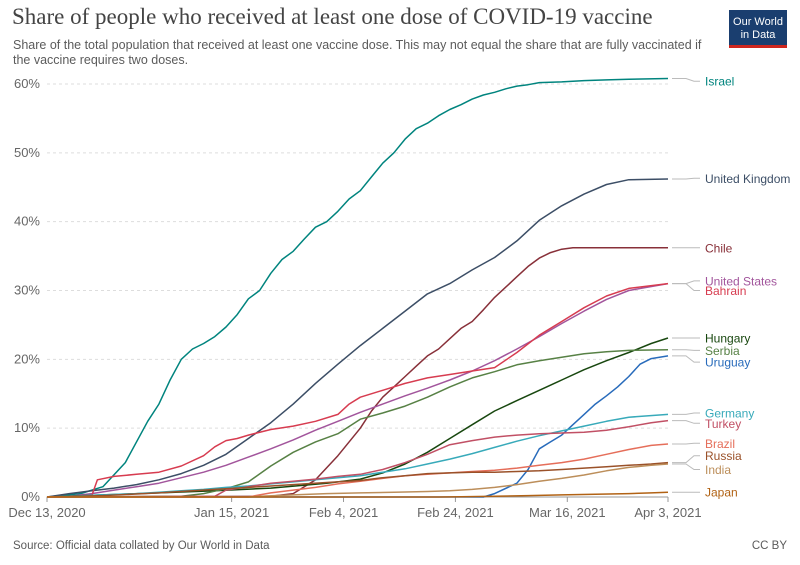  I want to click on series-line-turkey, so click(357, 458).